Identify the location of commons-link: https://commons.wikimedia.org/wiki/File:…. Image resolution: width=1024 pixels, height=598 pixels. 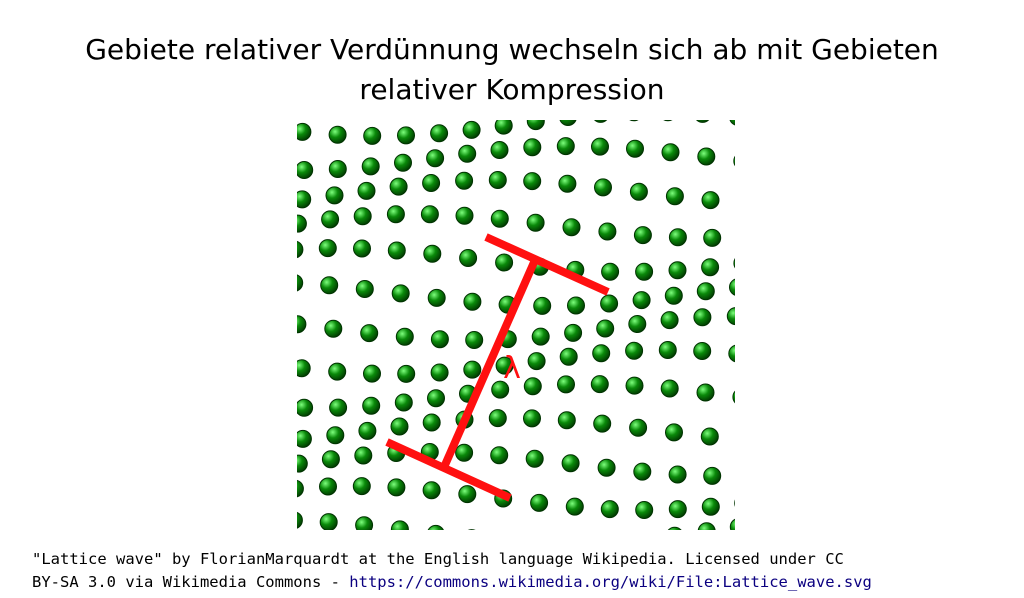
(610, 582).